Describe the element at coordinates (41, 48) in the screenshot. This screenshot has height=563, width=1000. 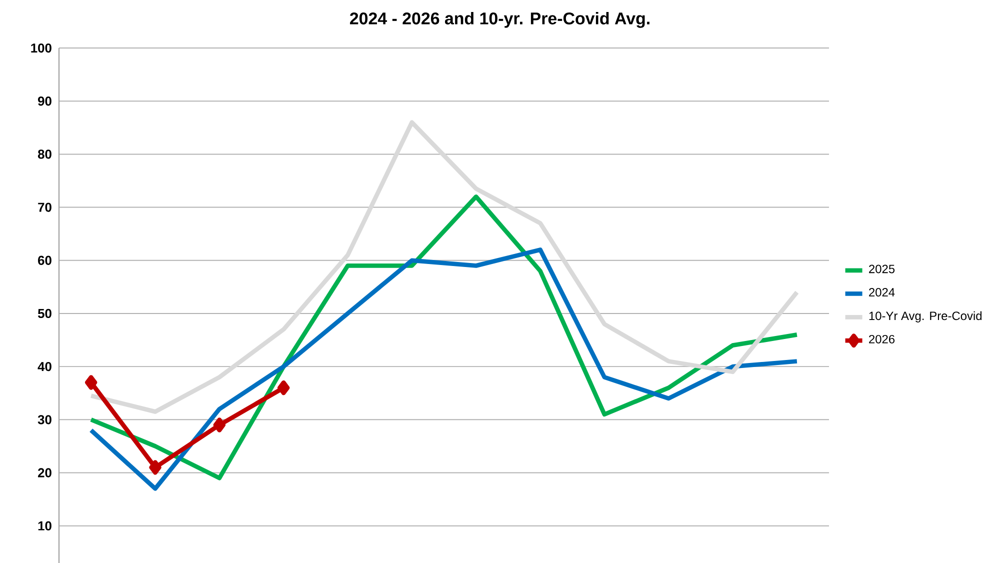
I see `y-tick-label: 100` at that location.